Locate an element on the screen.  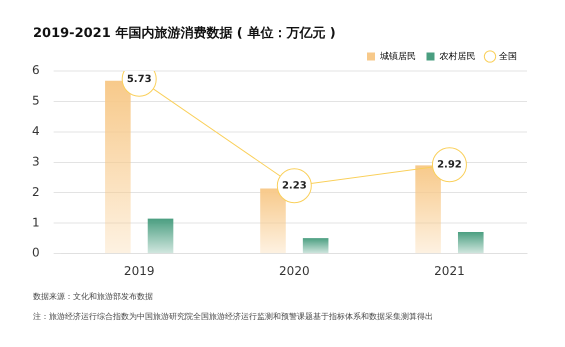
data-label: 2.92 is located at coordinates (449, 164).